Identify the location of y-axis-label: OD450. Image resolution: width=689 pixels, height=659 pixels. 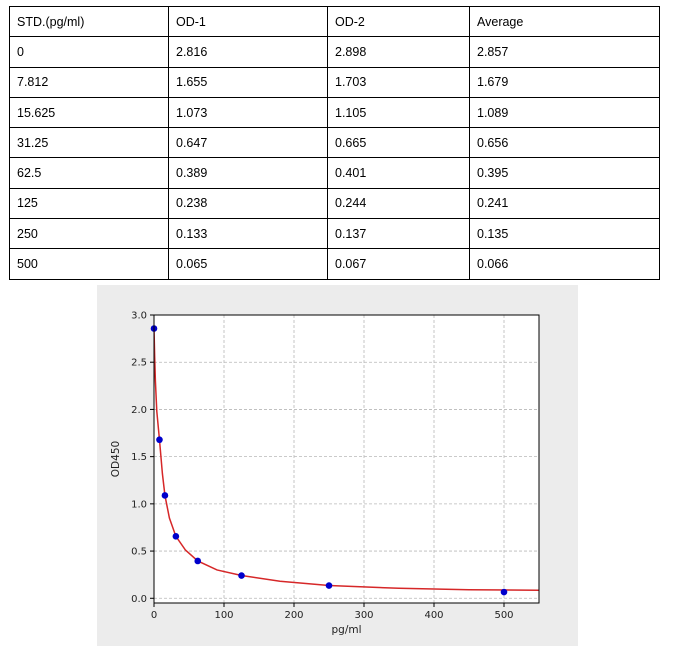
(116, 459).